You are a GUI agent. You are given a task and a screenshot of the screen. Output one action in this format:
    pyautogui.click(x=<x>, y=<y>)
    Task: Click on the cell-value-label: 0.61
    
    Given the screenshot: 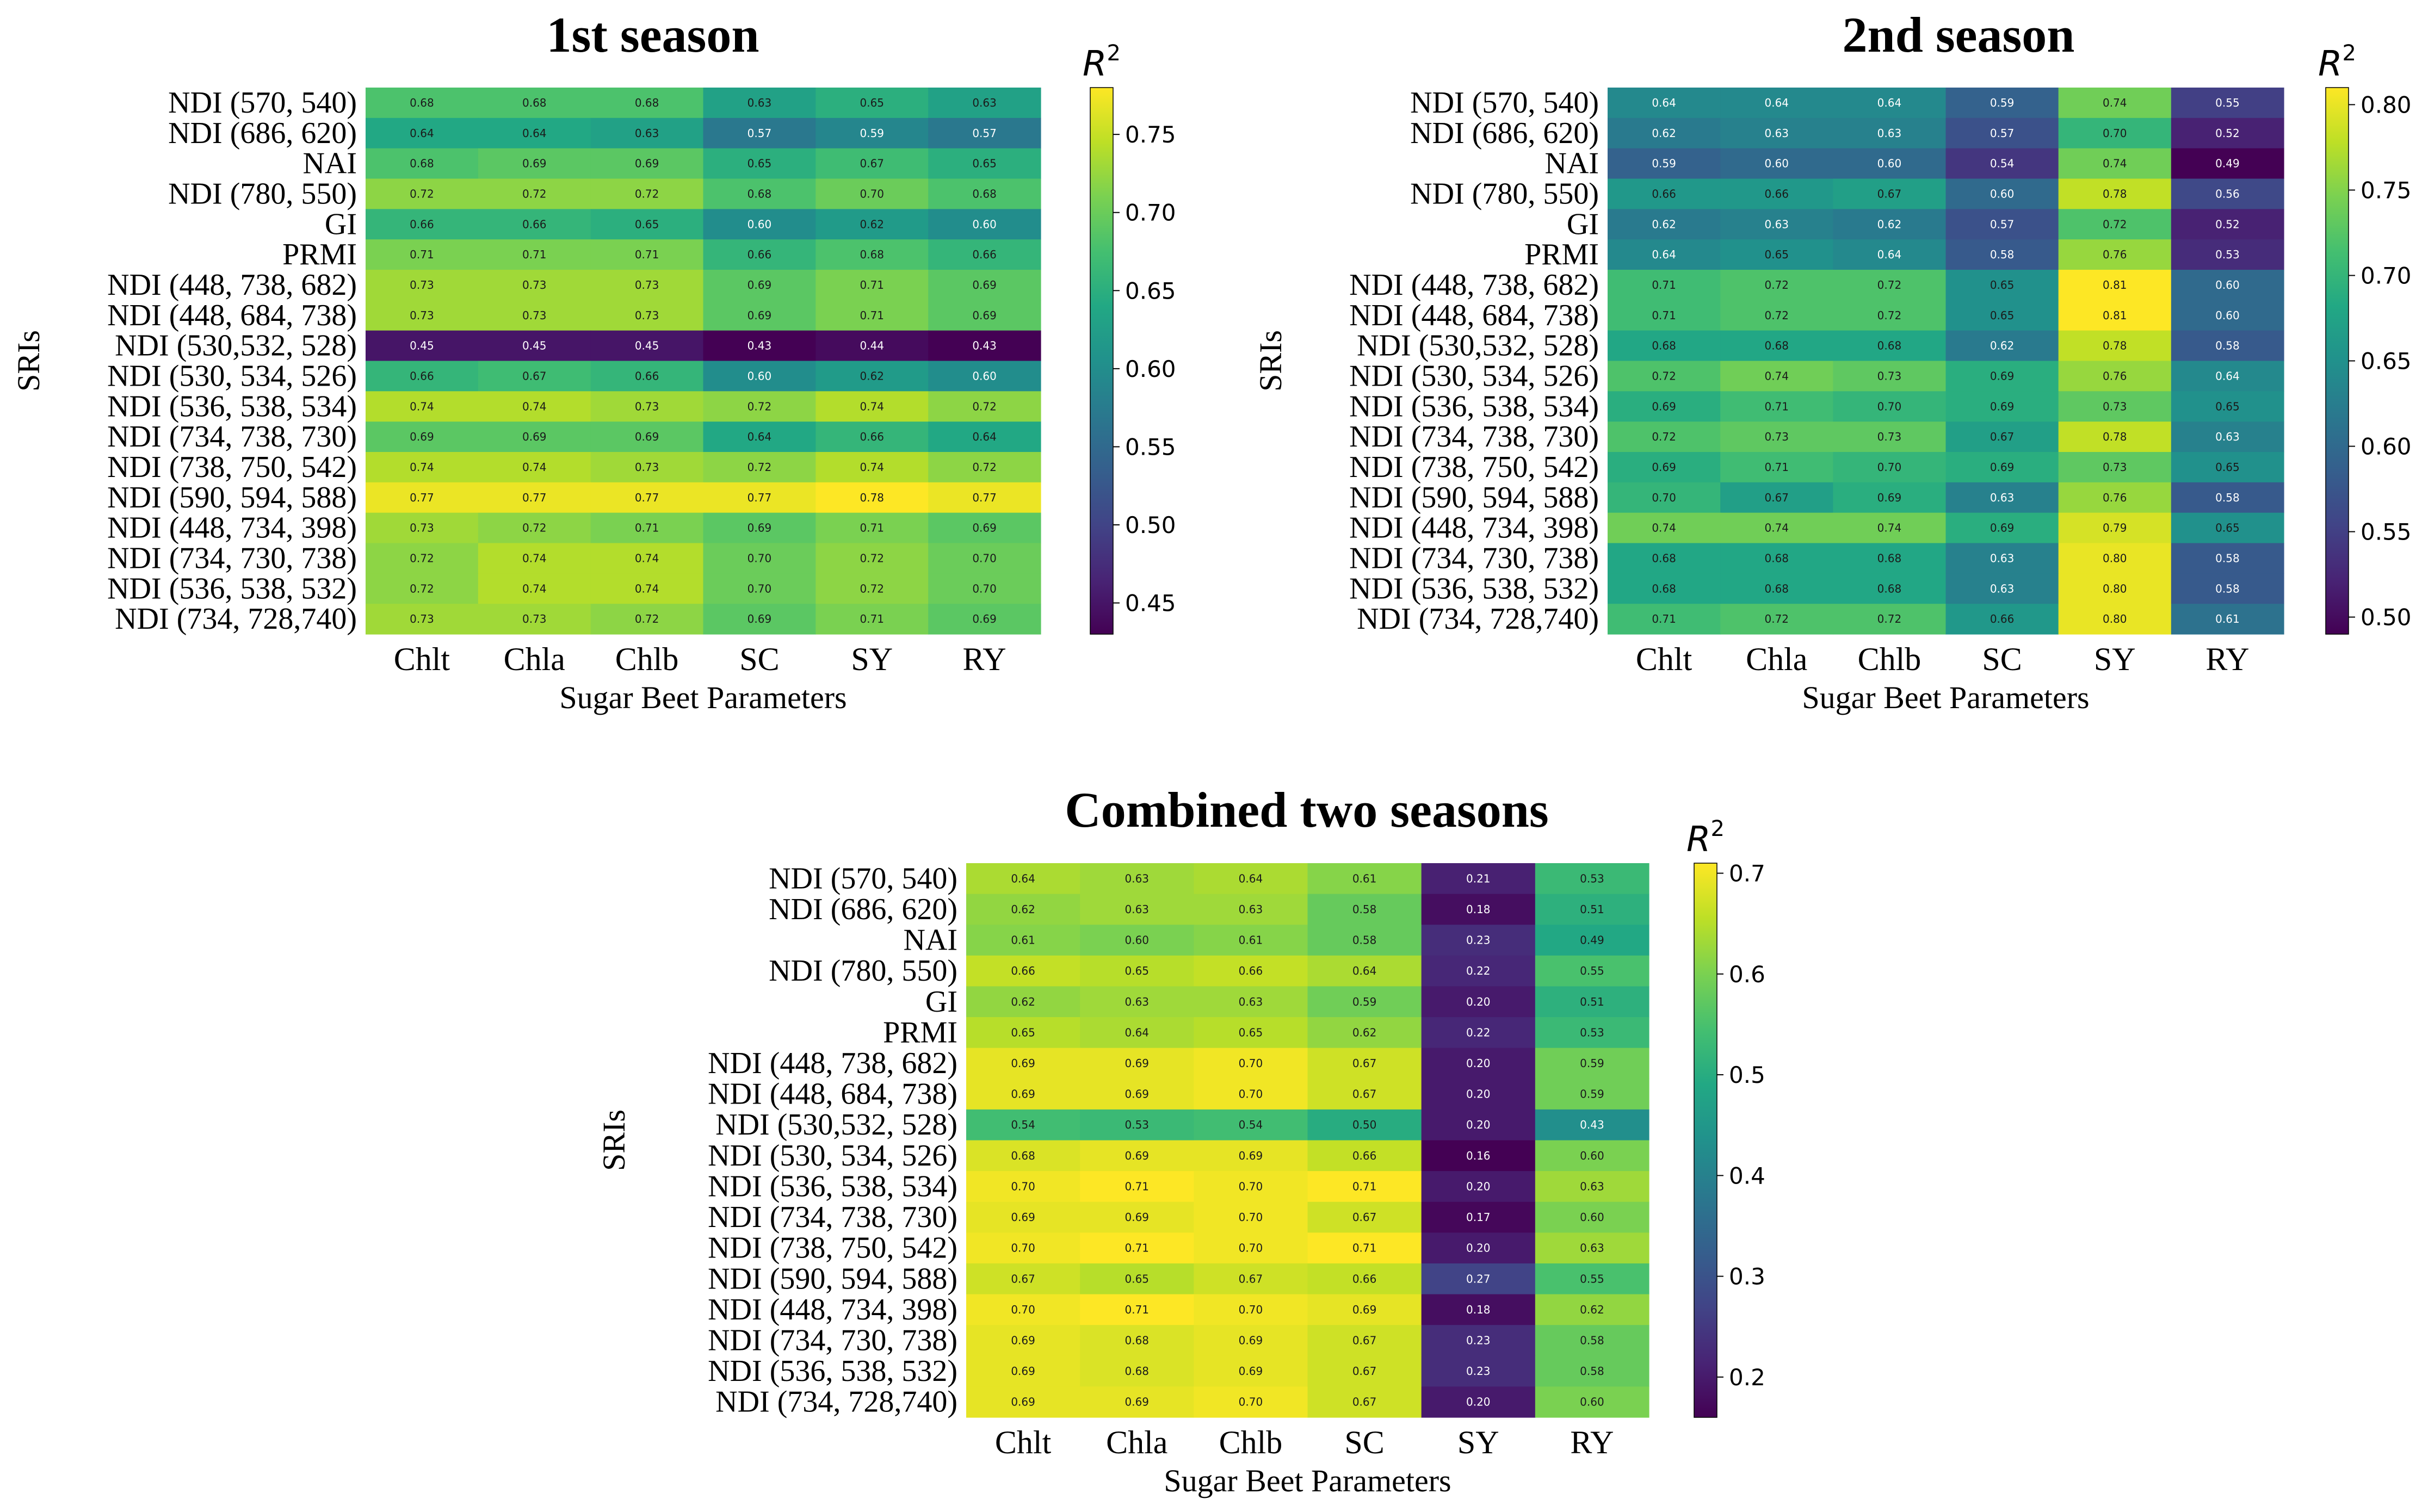 What is the action you would take?
    pyautogui.click(x=1023, y=940)
    